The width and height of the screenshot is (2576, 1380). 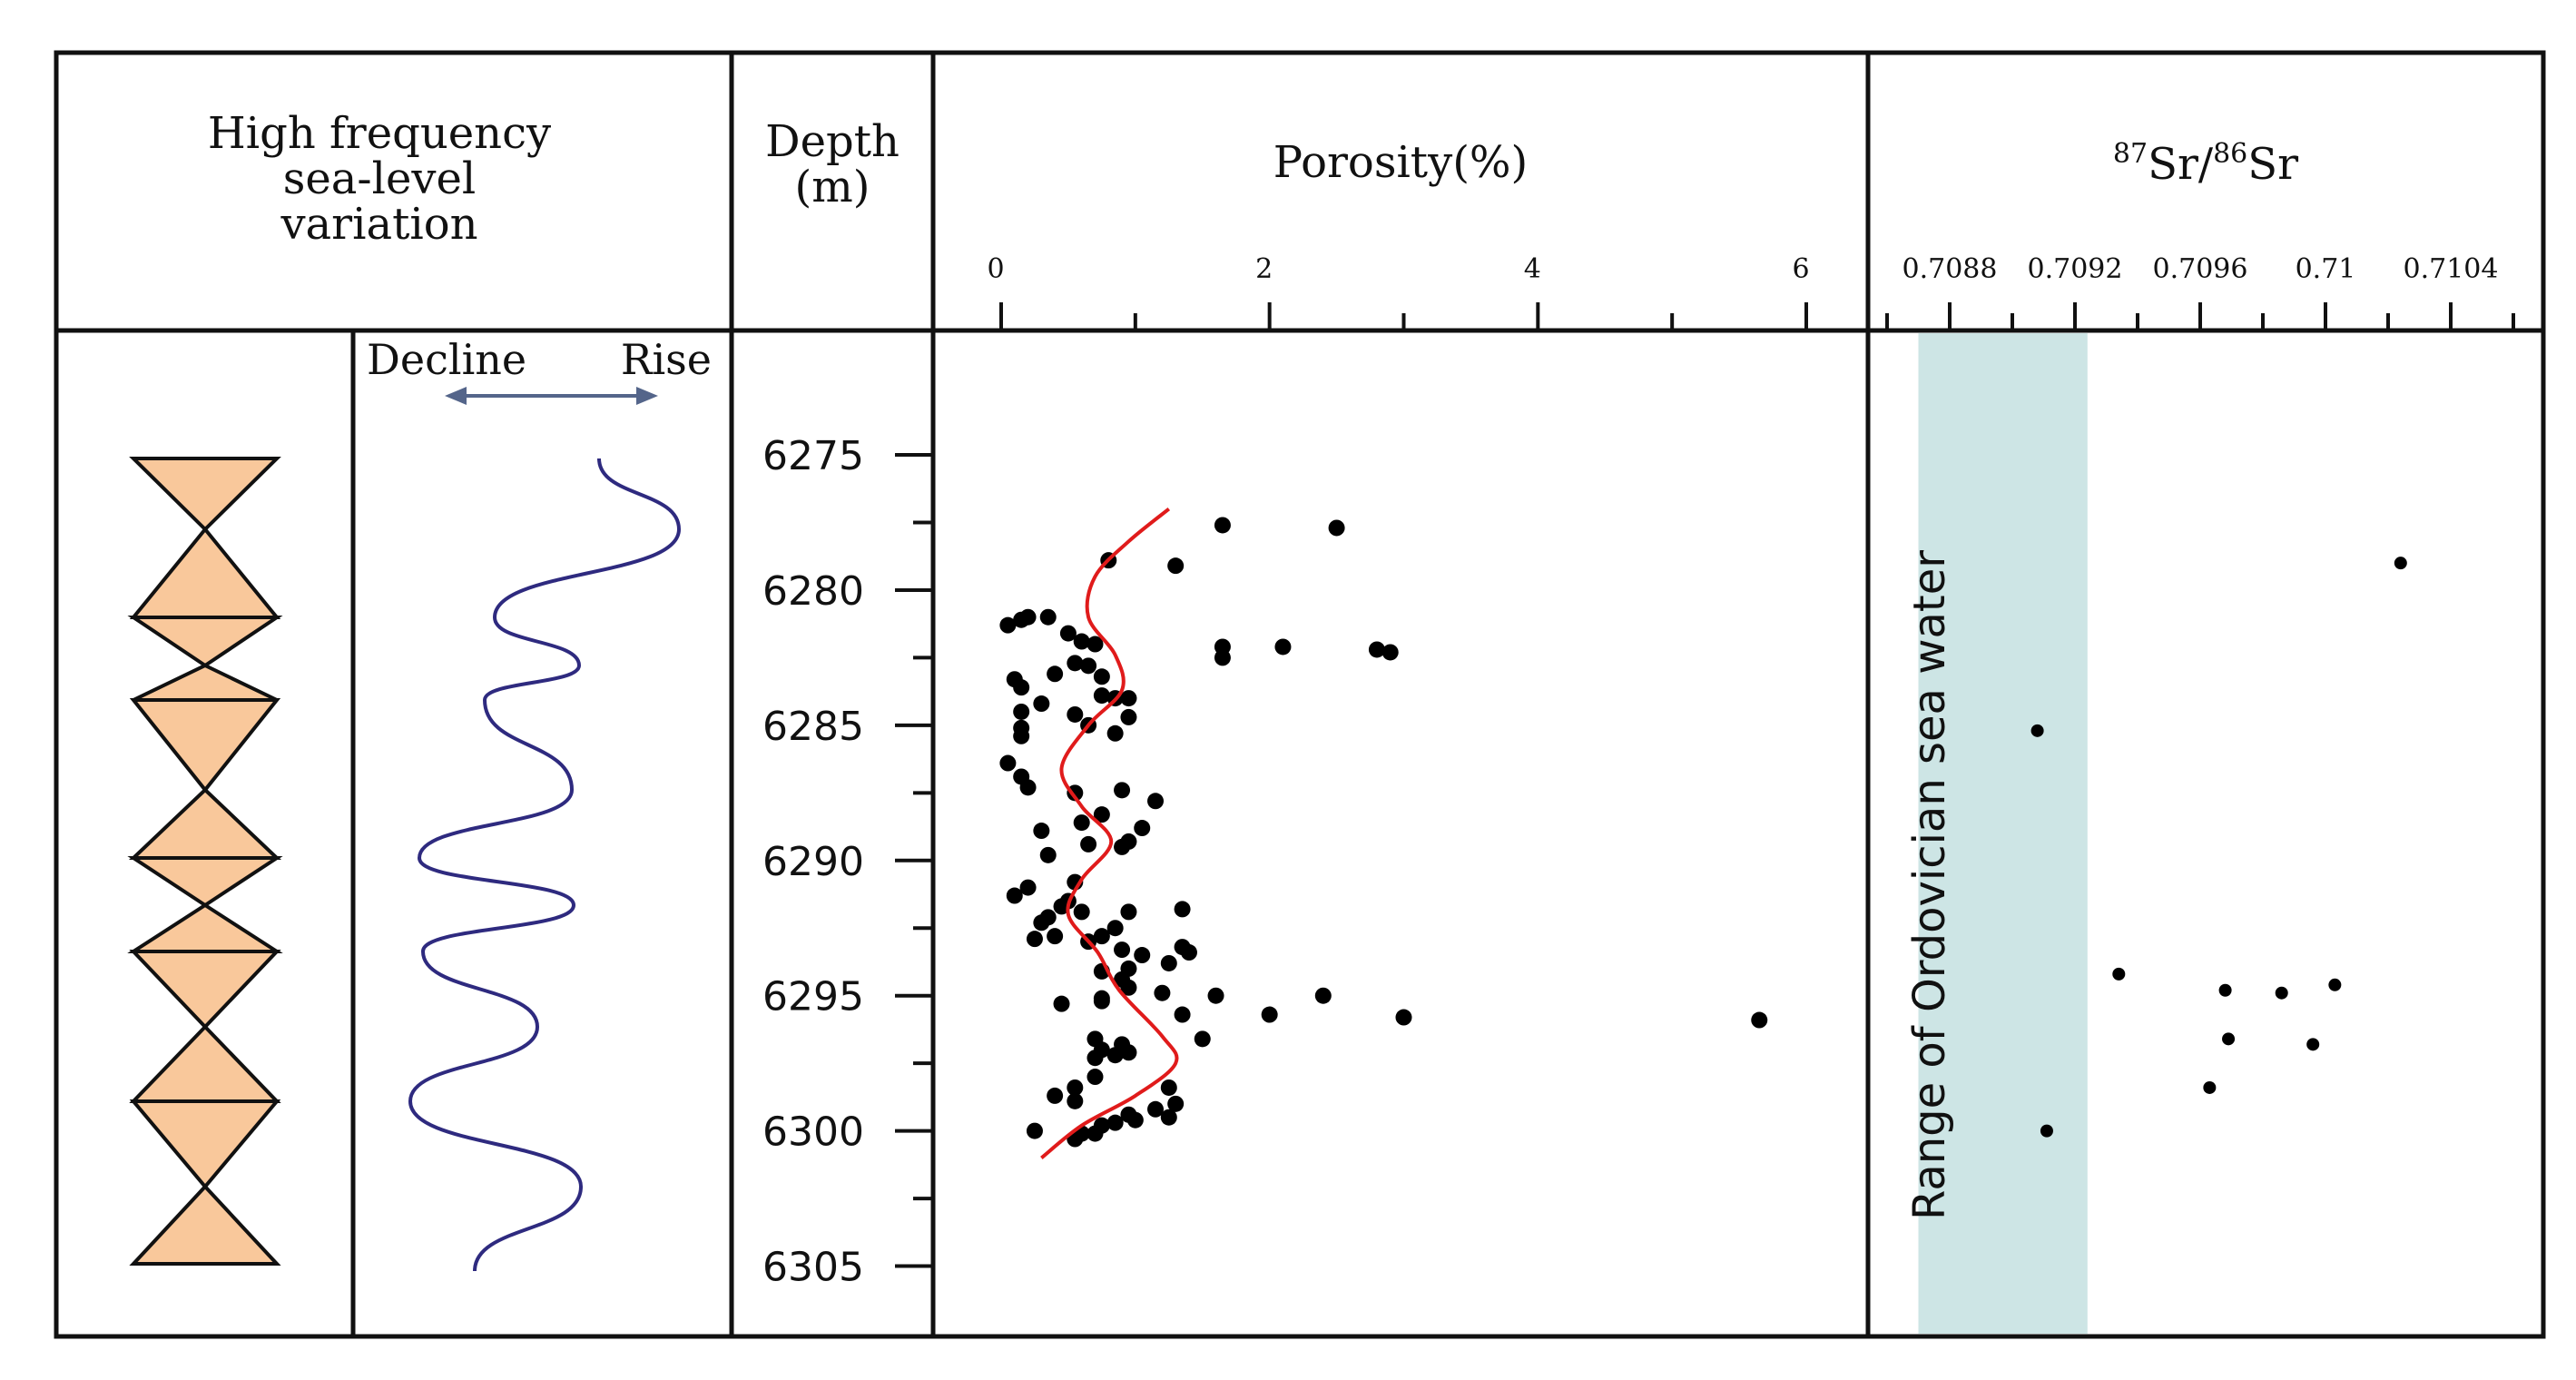 I want to click on sr-x-tick-label: 0.7092, so click(x=2075, y=269).